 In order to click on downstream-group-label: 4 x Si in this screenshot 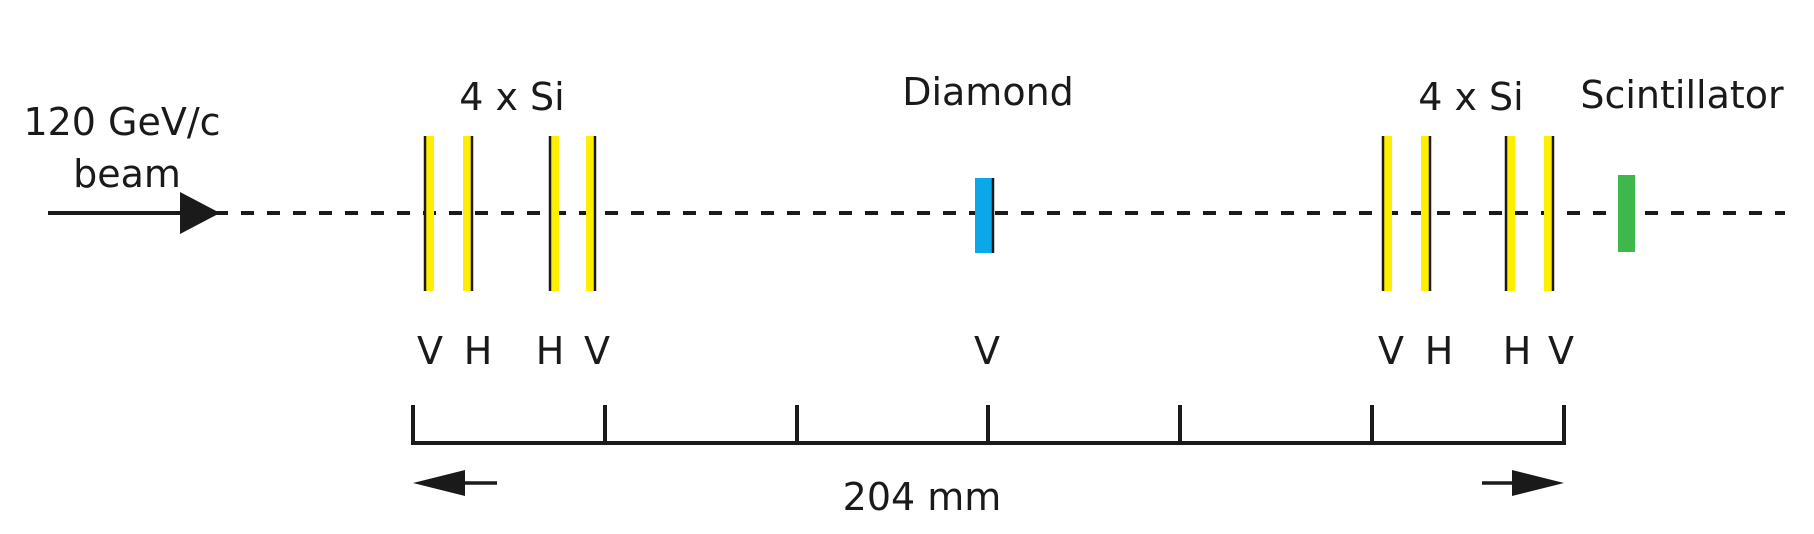, I will do `click(1471, 97)`.